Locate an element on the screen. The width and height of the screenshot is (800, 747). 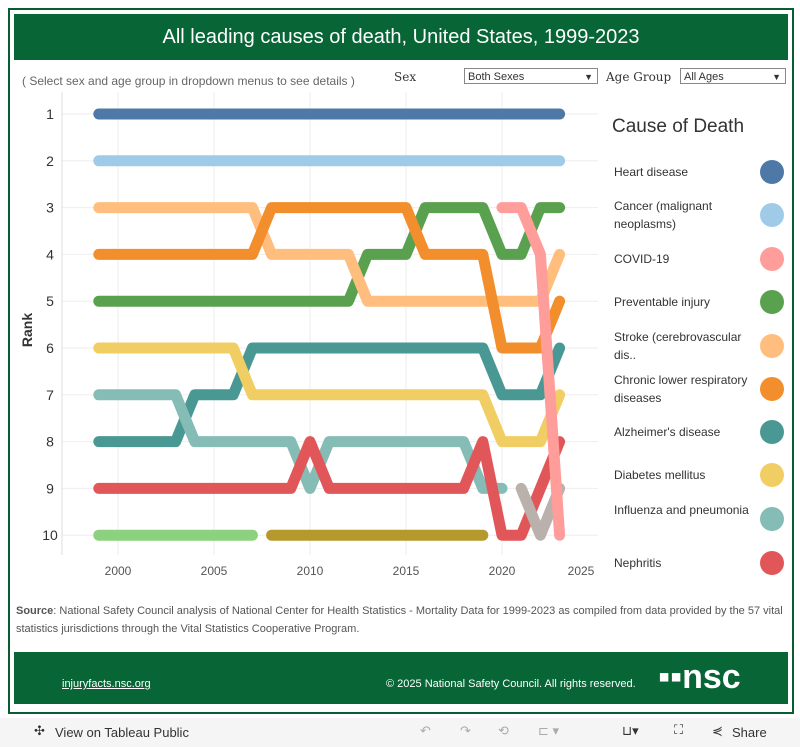
legend-label: COVID-19 is located at coordinates (642, 259).